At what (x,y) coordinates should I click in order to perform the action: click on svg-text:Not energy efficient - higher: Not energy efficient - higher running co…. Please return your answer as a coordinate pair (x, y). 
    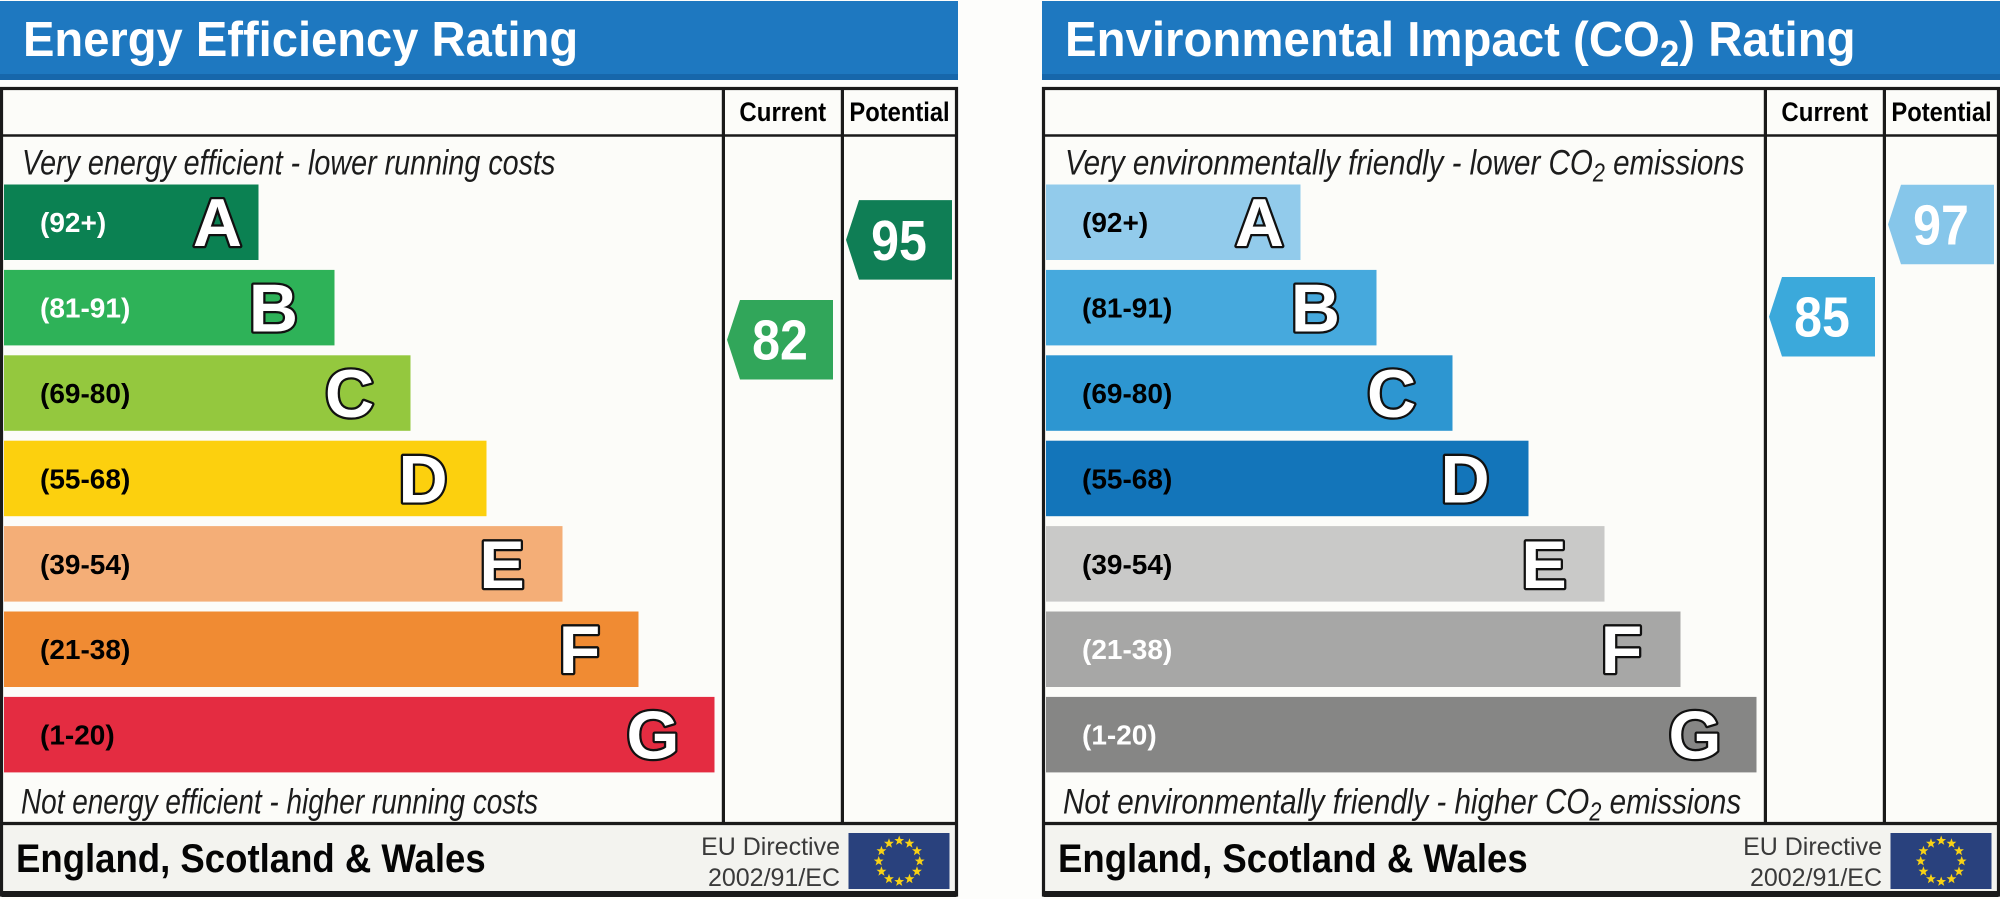
    Looking at the image, I should click on (279, 801).